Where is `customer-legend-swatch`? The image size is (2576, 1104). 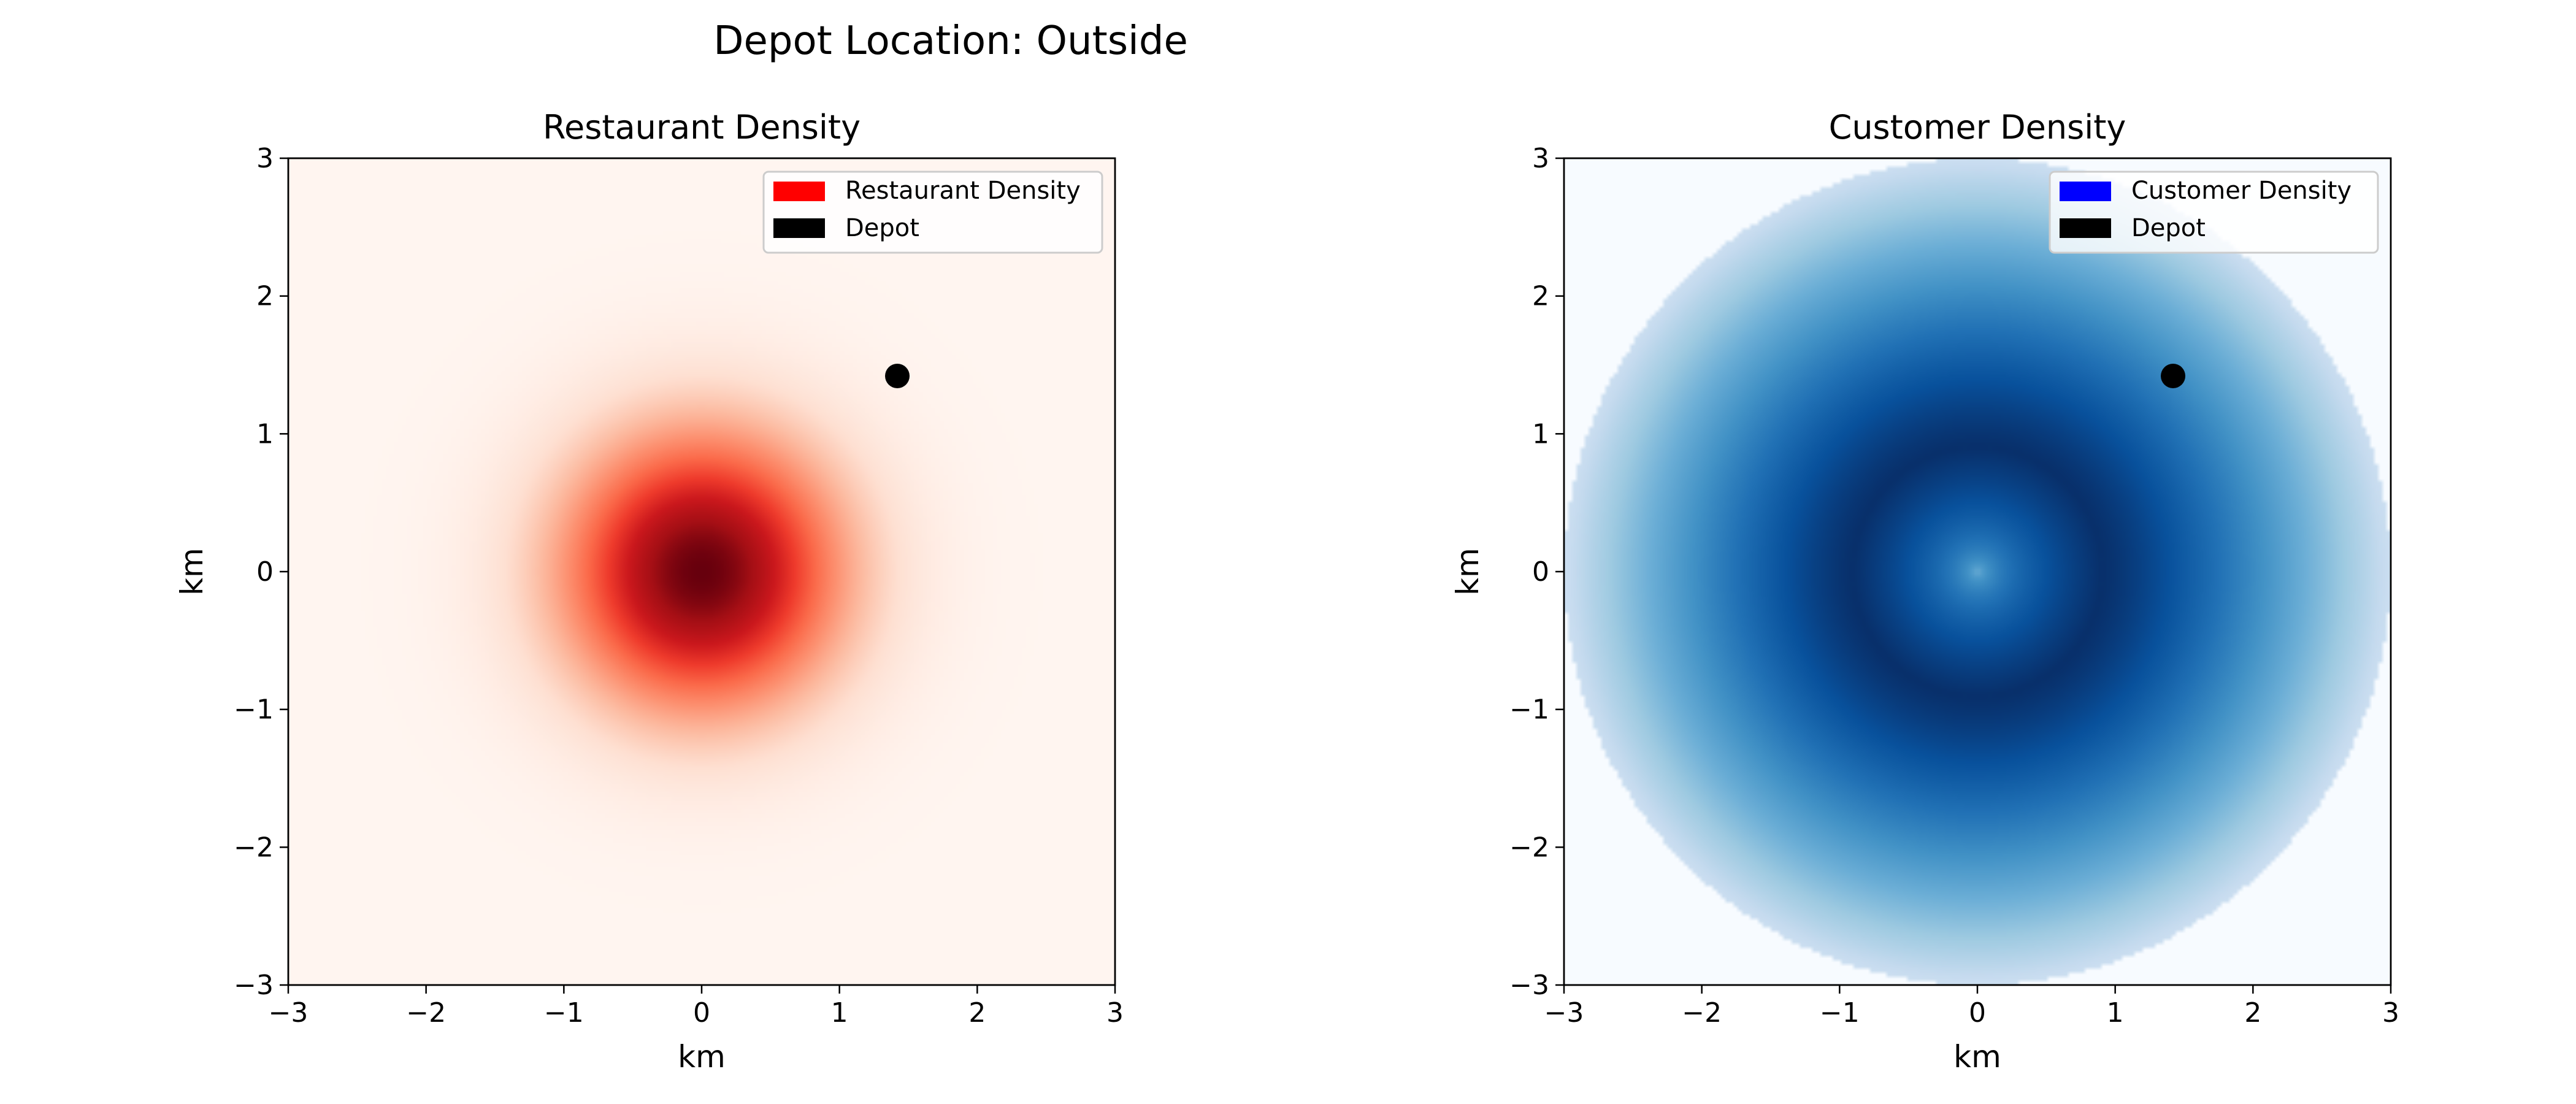
customer-legend-swatch is located at coordinates (2085, 191).